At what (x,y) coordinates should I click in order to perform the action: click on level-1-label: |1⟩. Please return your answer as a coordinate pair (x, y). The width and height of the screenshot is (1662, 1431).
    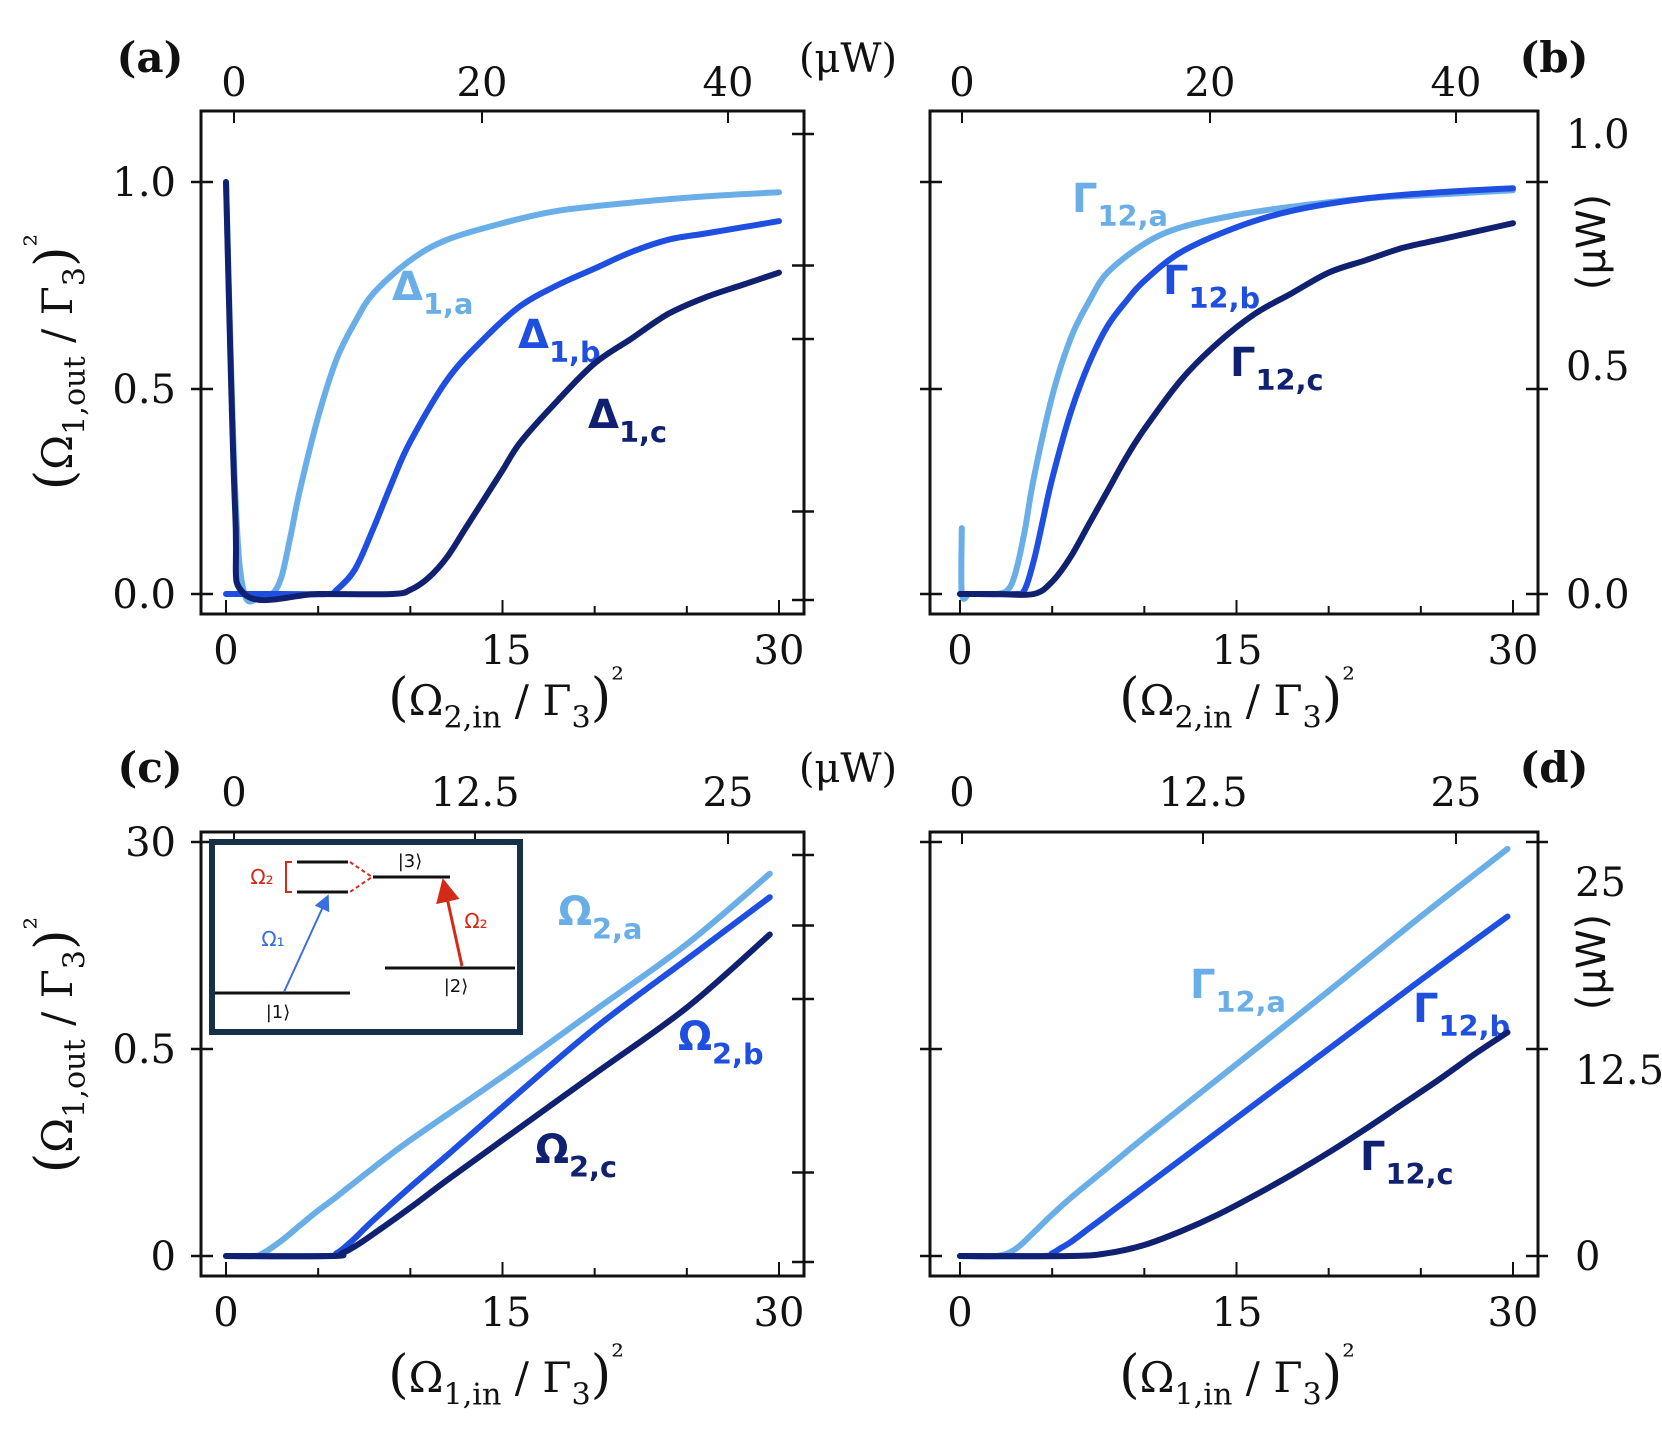
    Looking at the image, I should click on (278, 1012).